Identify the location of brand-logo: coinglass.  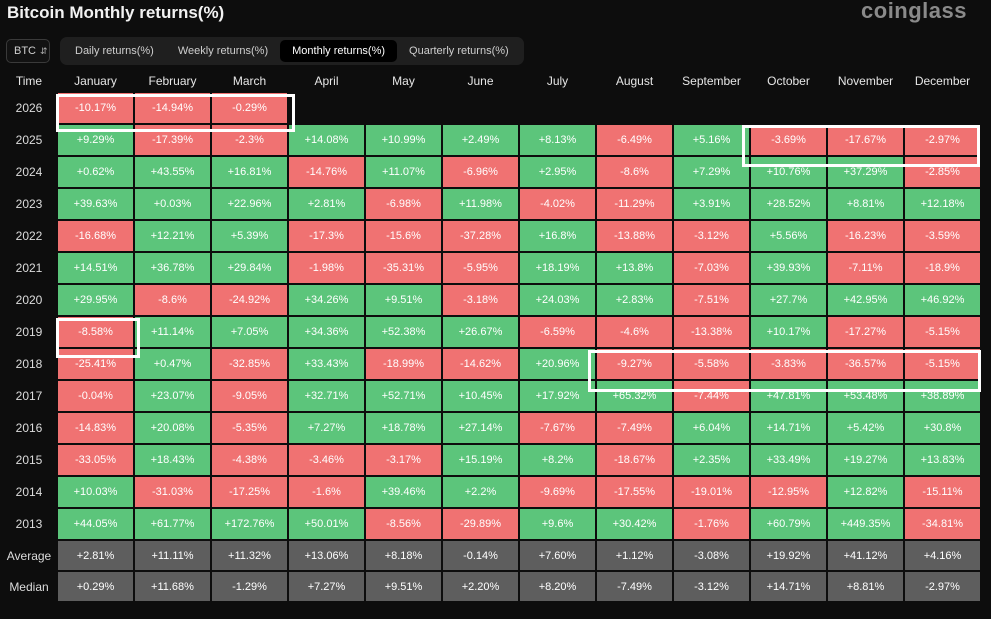
(914, 11).